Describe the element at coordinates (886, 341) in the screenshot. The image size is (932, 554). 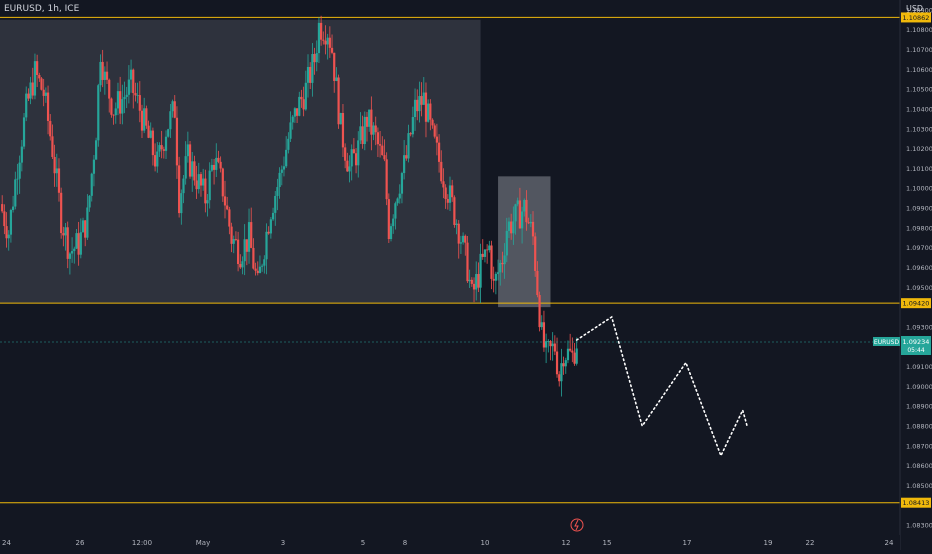
I see `ticker-tag` at that location.